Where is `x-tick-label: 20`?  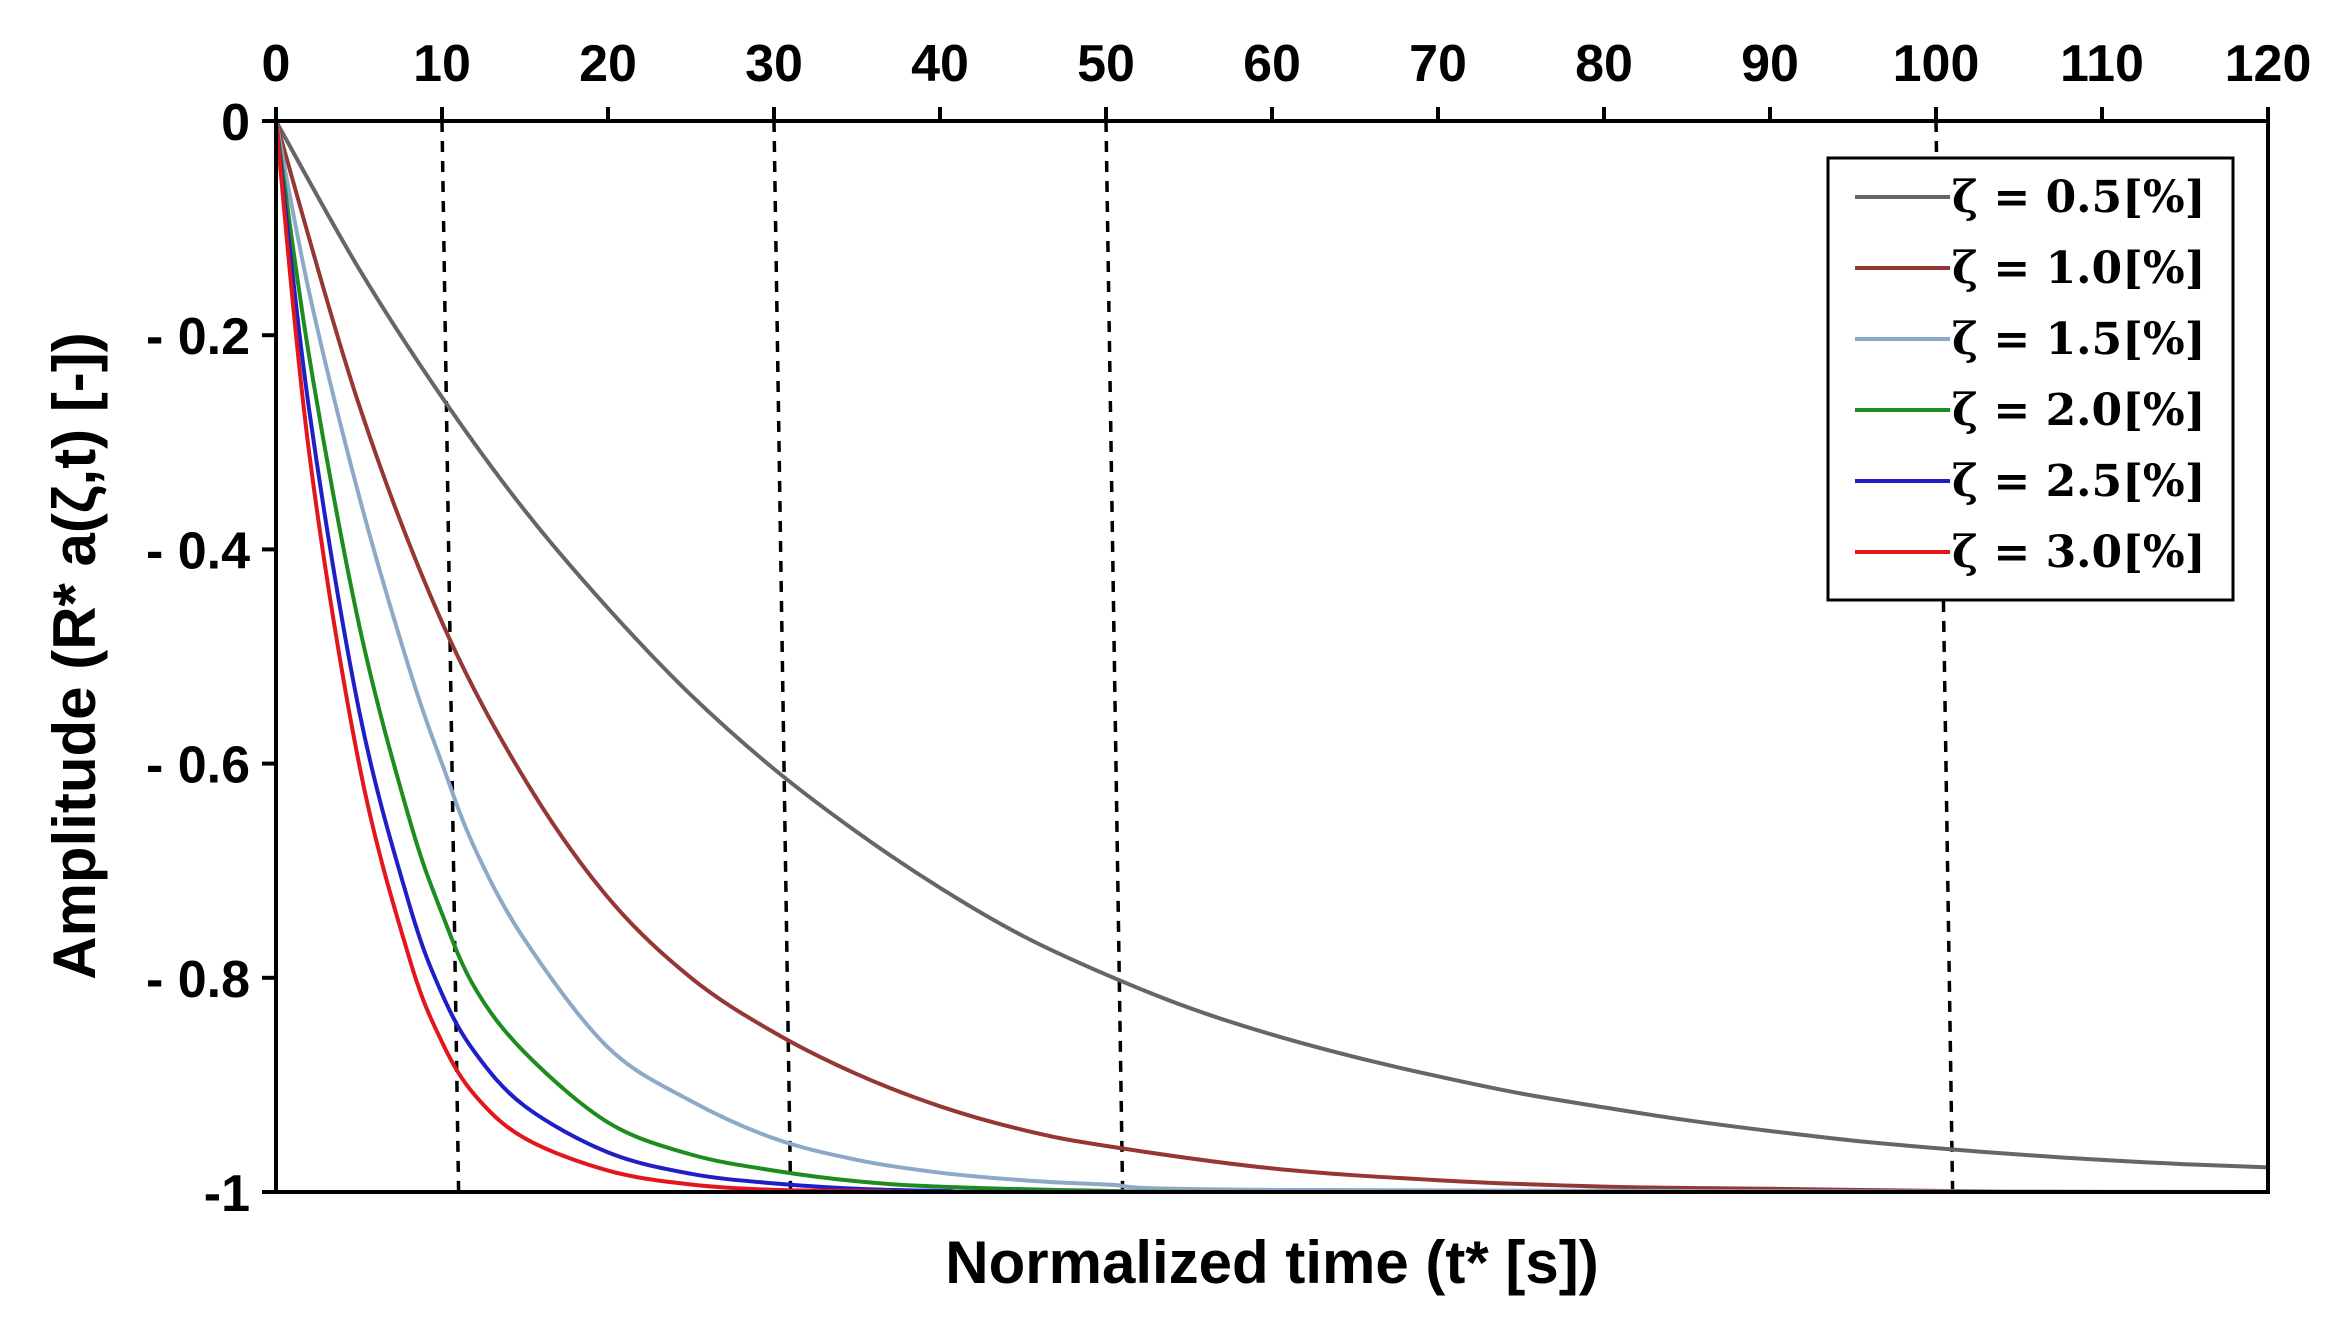
x-tick-label: 20 is located at coordinates (608, 64).